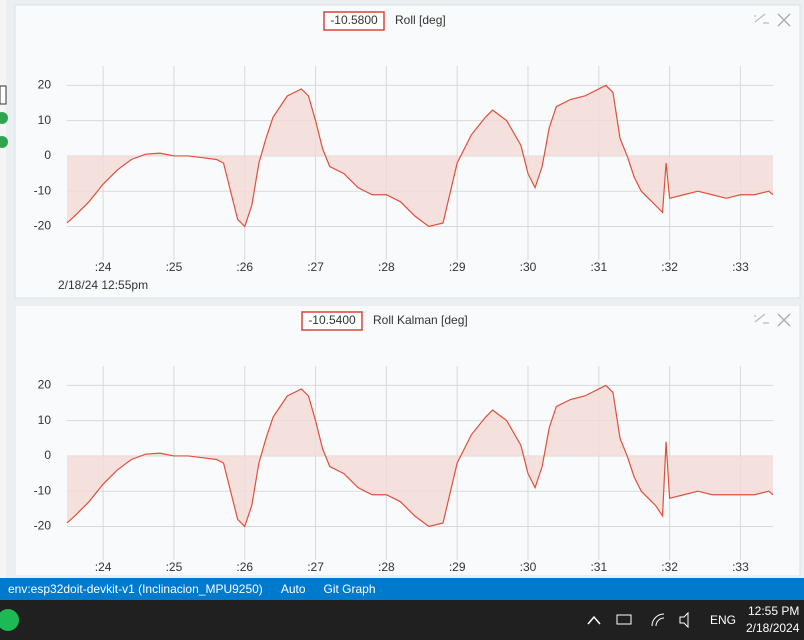  I want to click on readout: -10.5400, so click(332, 320).